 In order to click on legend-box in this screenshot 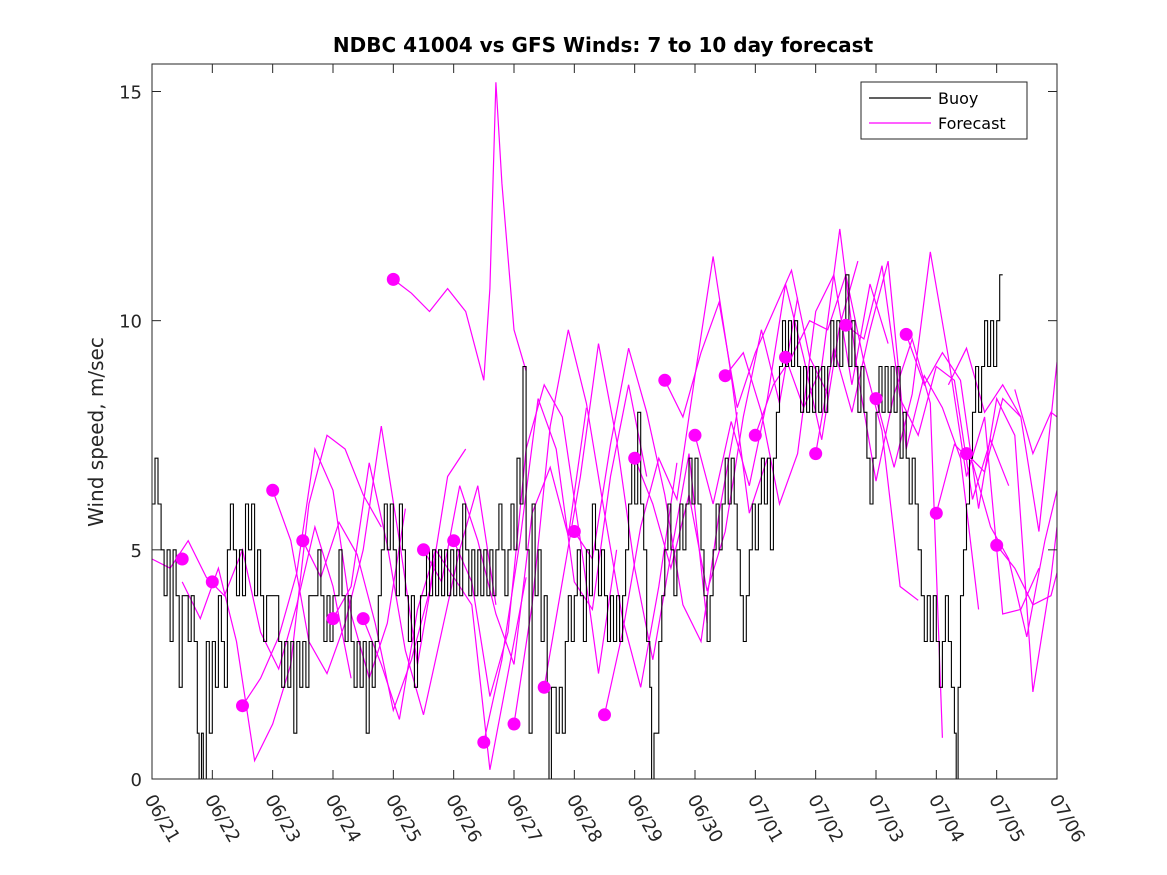, I will do `click(944, 110)`.